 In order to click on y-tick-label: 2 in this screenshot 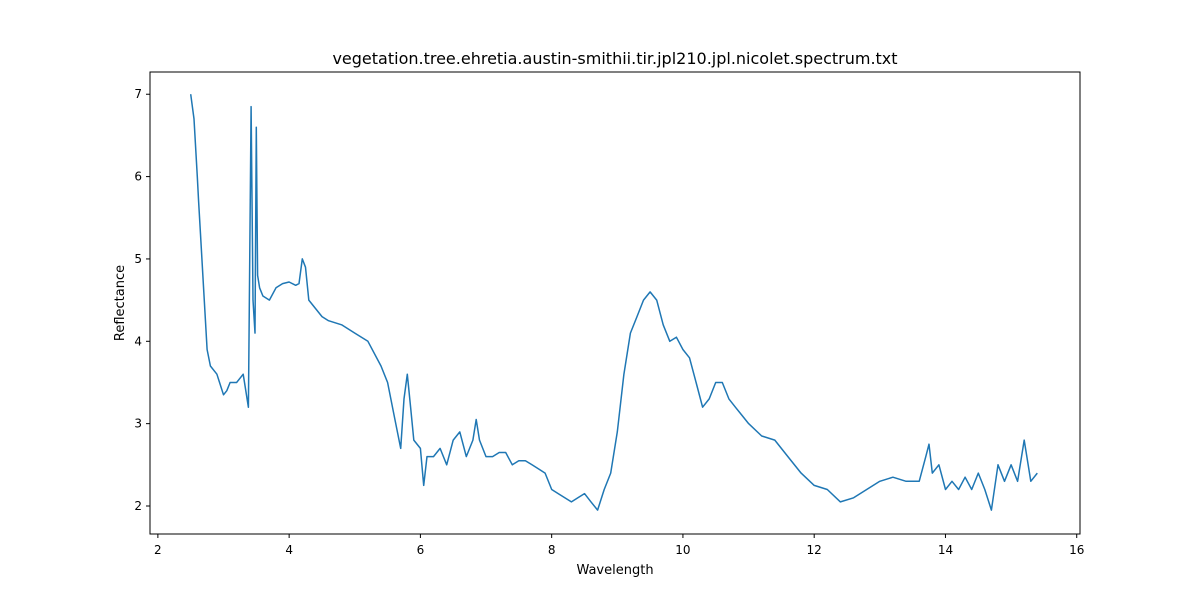, I will do `click(138, 506)`.